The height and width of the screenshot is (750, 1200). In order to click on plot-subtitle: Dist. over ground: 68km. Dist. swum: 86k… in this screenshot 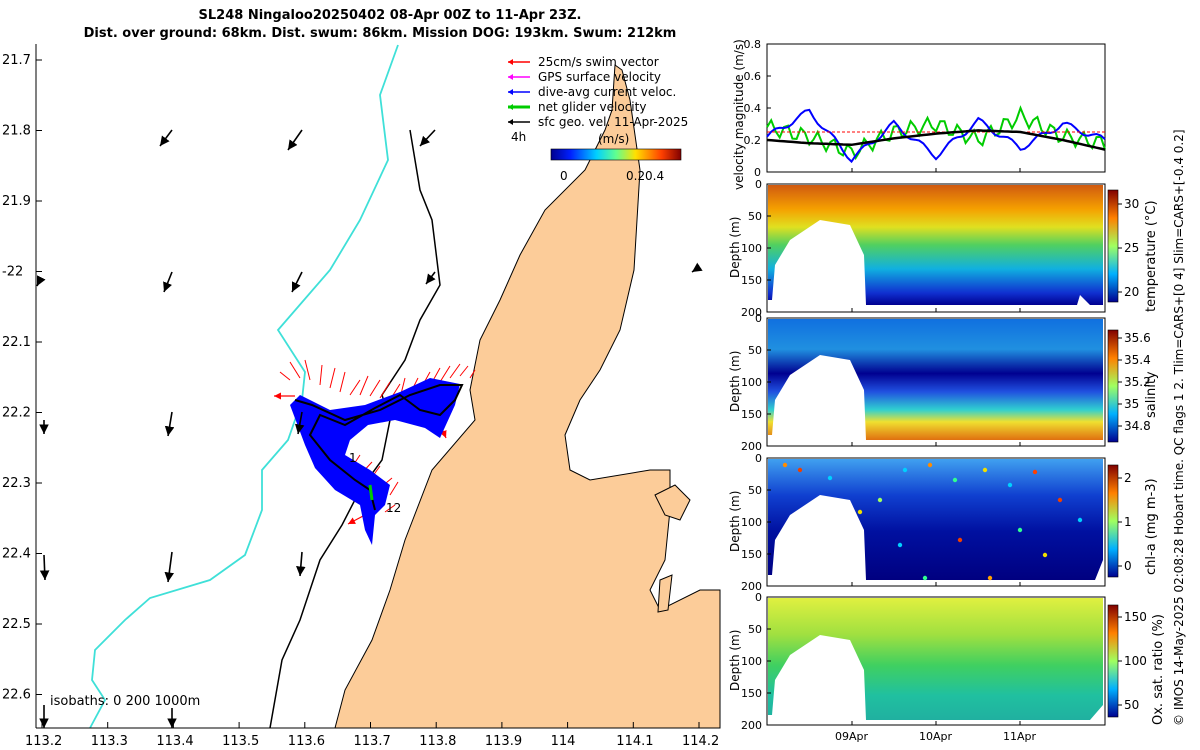, I will do `click(380, 33)`.